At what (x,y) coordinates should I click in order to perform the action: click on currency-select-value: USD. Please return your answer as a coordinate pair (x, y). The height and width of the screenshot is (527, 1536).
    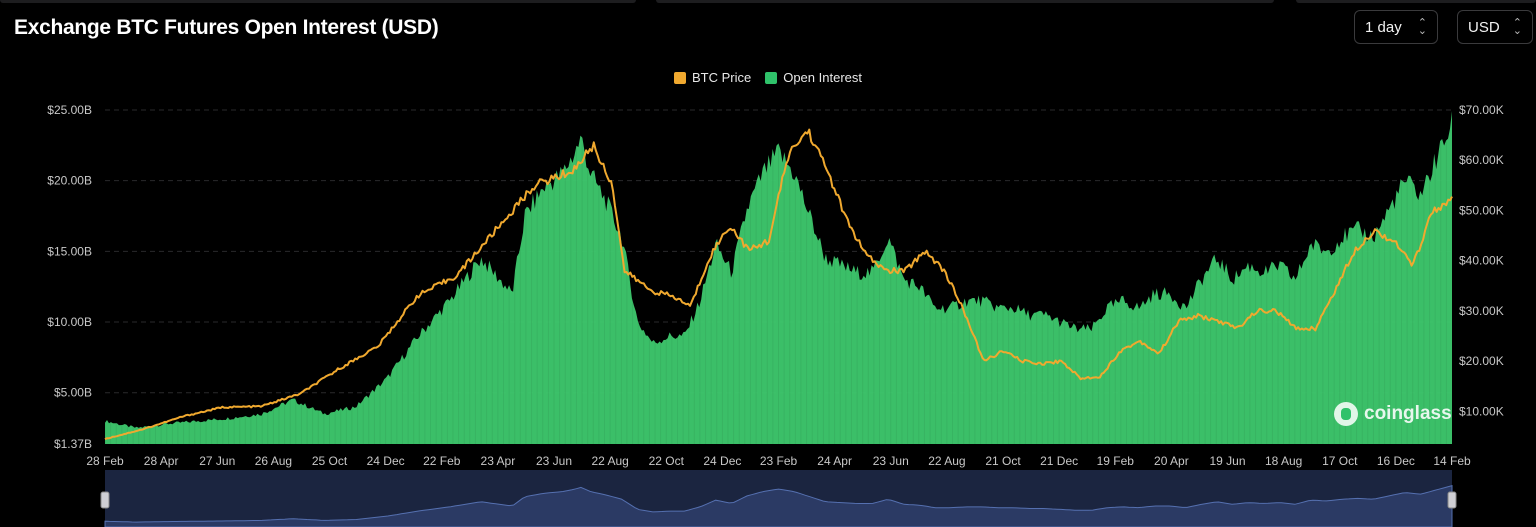
    Looking at the image, I should click on (1484, 27).